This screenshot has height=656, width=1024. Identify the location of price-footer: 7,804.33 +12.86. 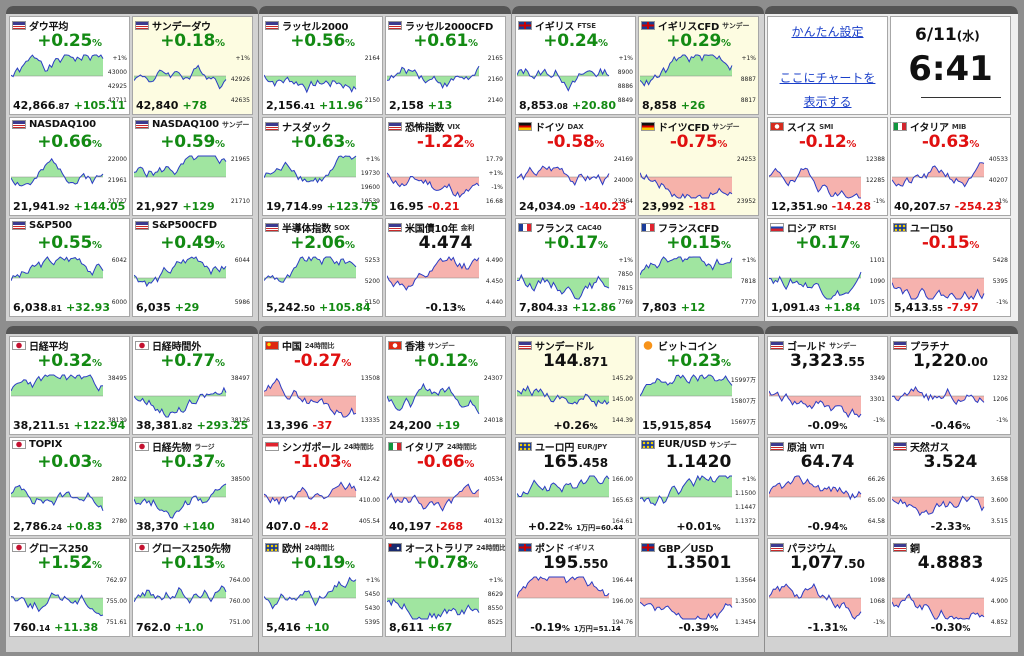
(567, 307).